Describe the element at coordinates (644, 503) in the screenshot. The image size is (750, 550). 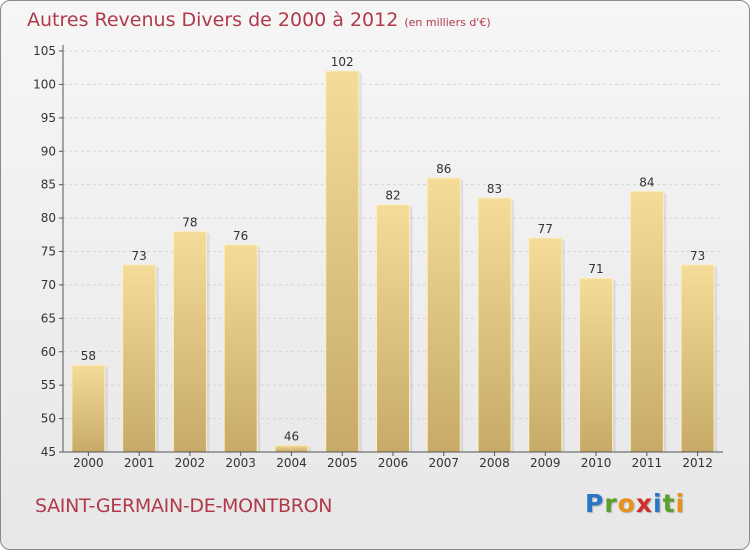
I see `logo-letter: x` at that location.